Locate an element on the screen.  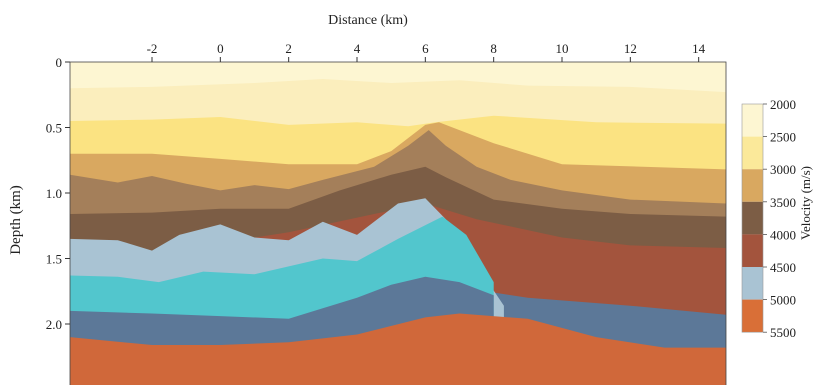
colorbar-tick-label: 4000 is located at coordinates (783, 234).